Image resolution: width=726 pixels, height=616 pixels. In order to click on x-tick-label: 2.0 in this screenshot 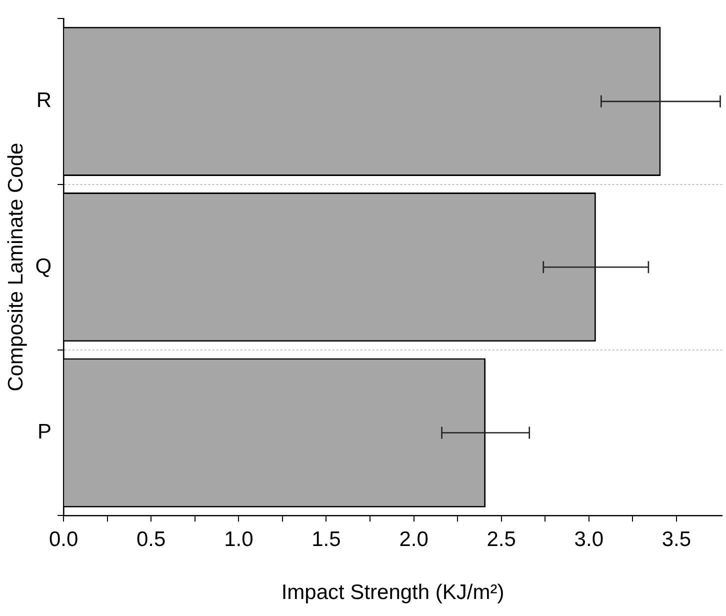, I will do `click(413, 539)`.